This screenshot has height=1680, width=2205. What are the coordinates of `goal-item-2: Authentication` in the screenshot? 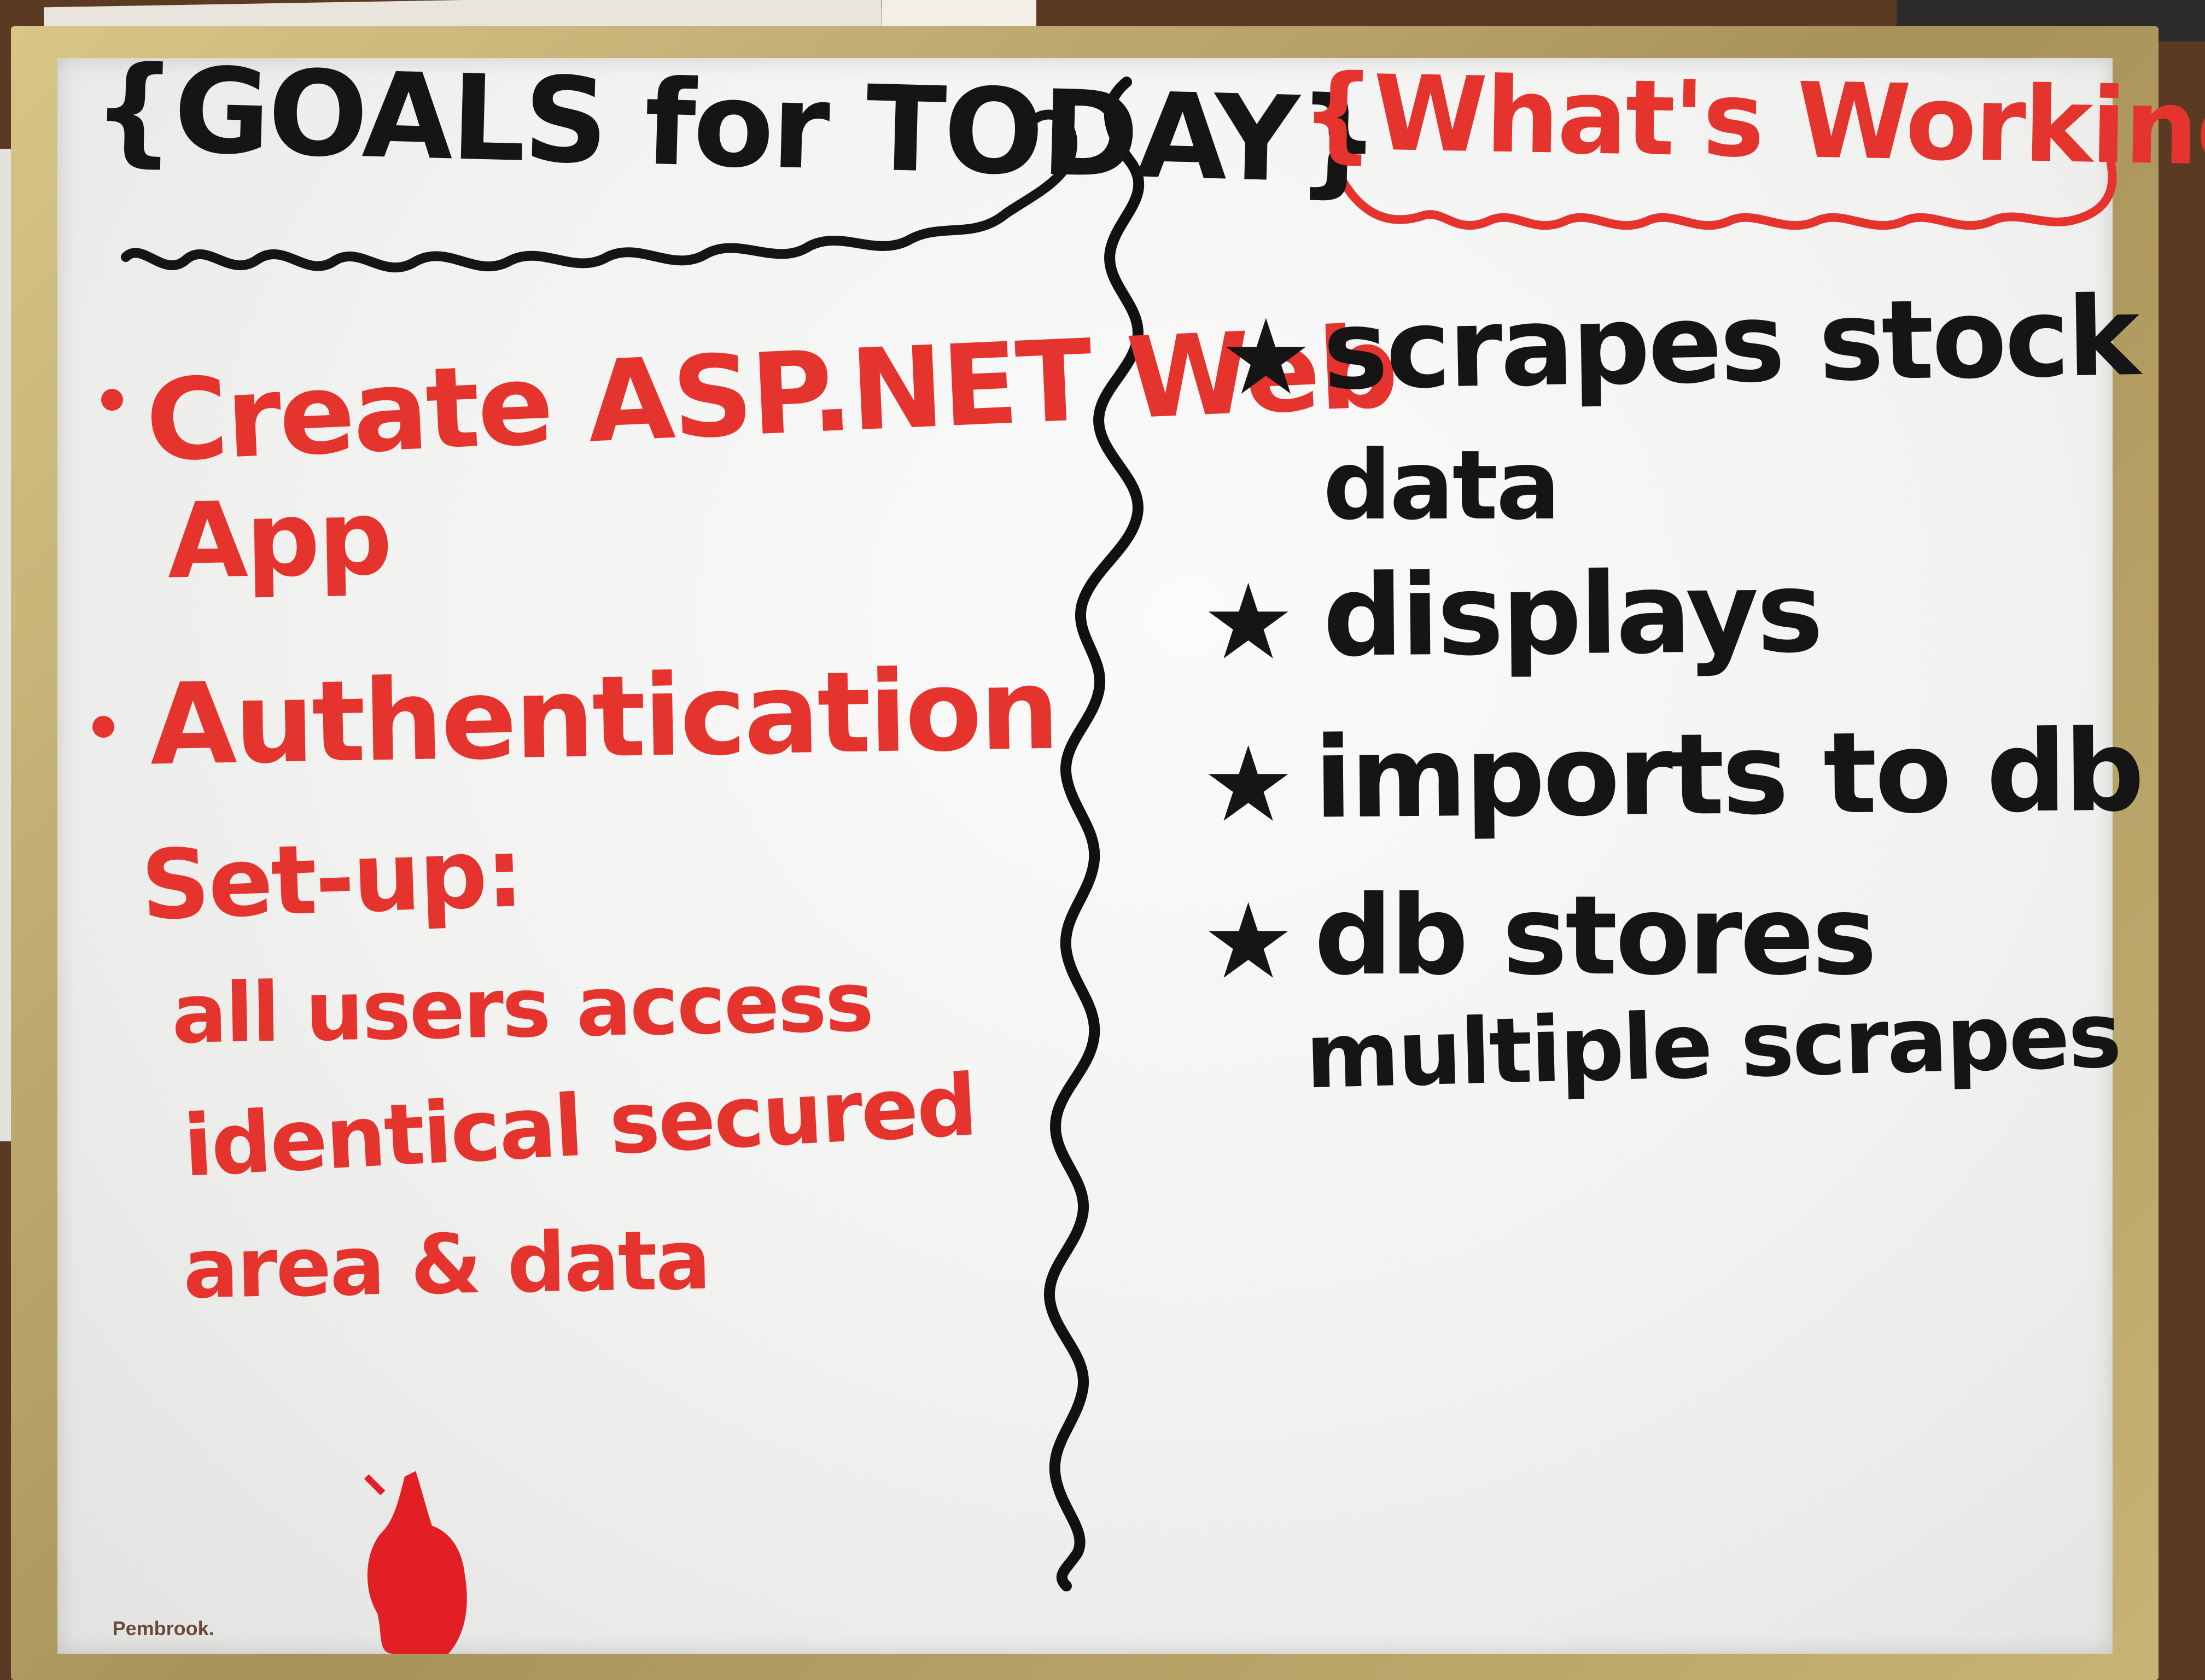 It's located at (604, 717).